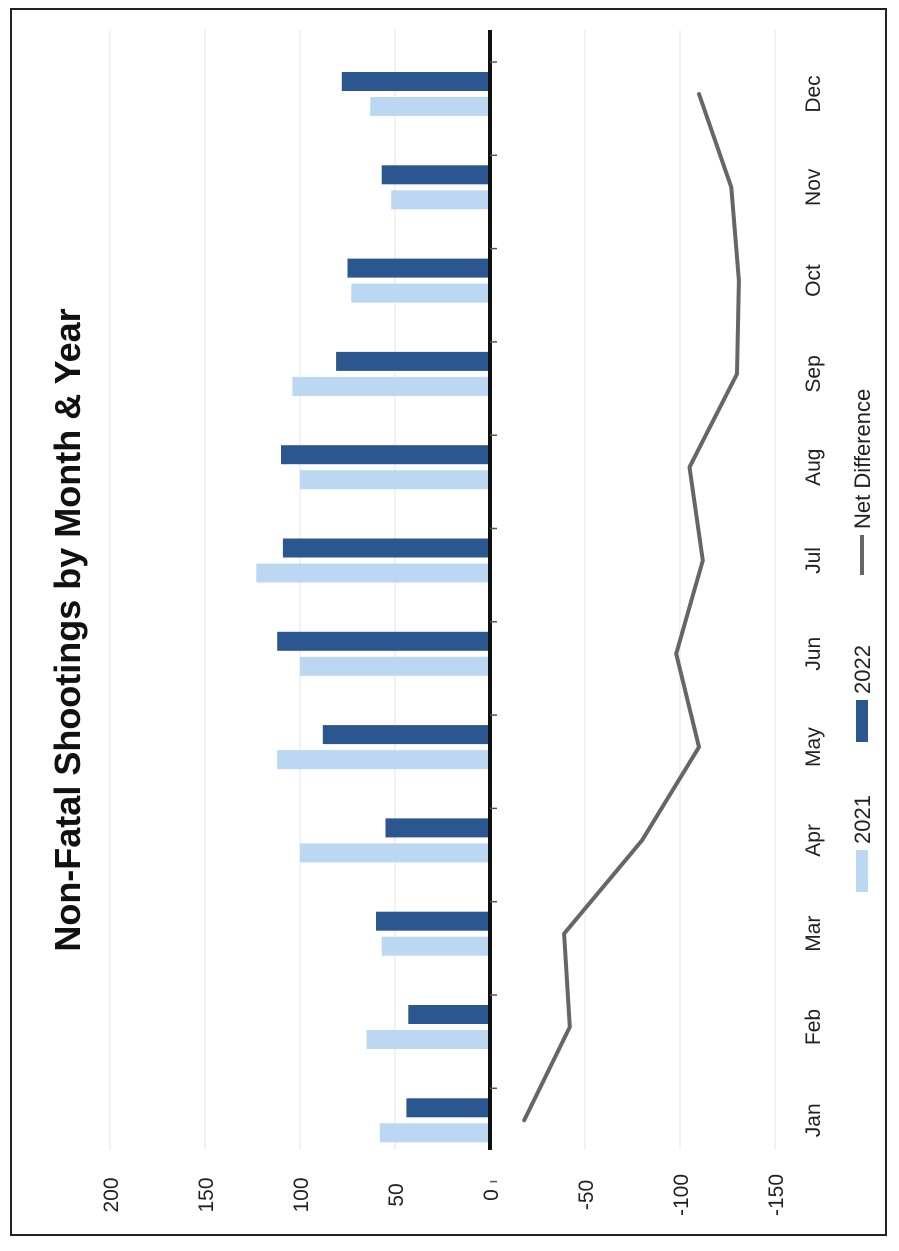 The height and width of the screenshot is (1251, 899). What do you see at coordinates (492, 606) in the screenshot?
I see `zero-axis` at bounding box center [492, 606].